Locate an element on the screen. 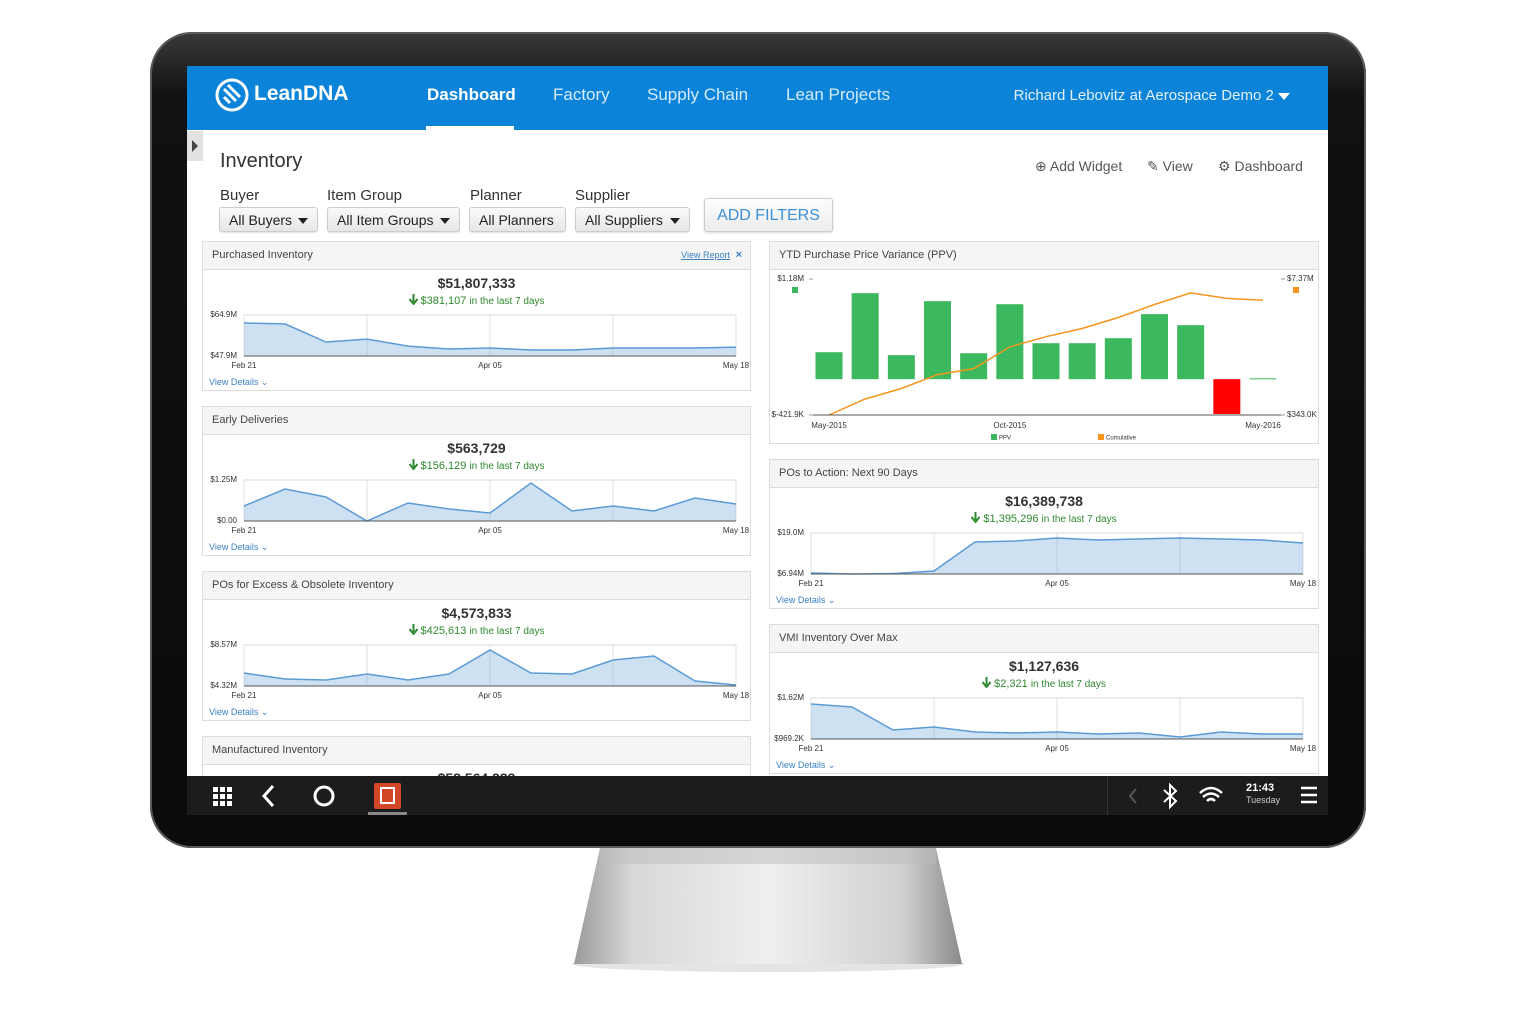 The image size is (1515, 1011). nav-item: Dashboard is located at coordinates (471, 94).